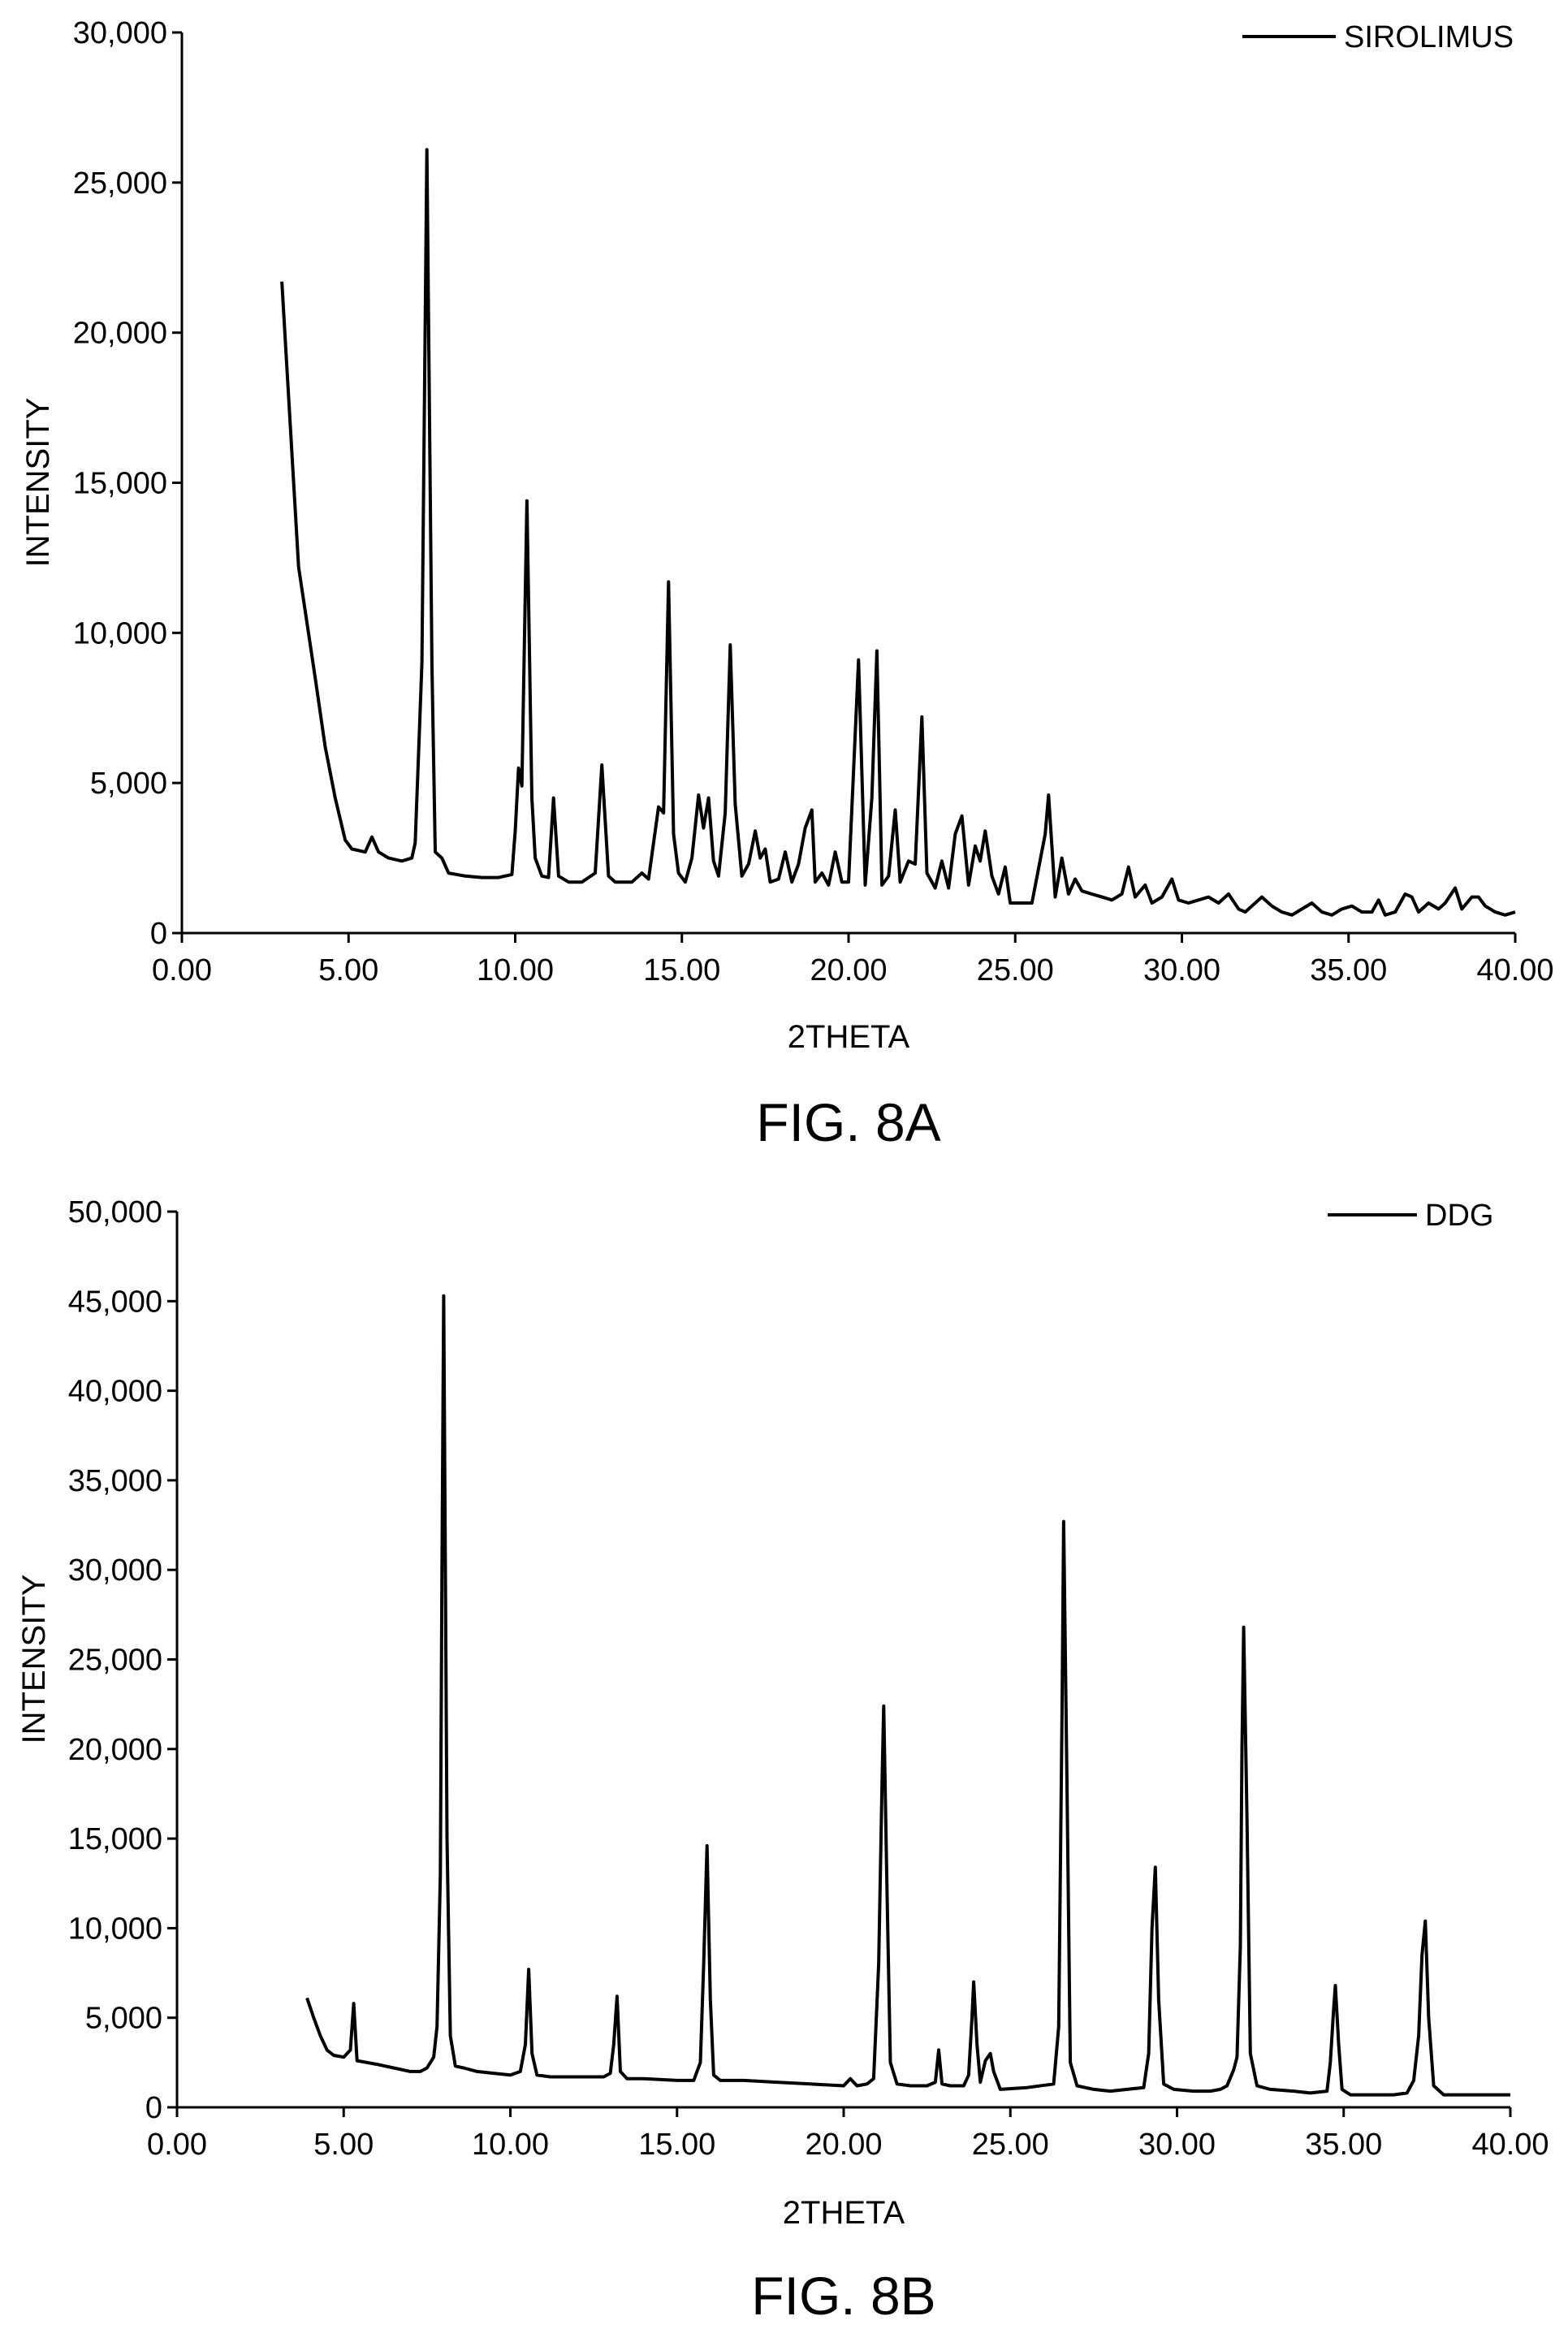  I want to click on legend-label-sirolimus: SIROLIMUS, so click(1429, 37).